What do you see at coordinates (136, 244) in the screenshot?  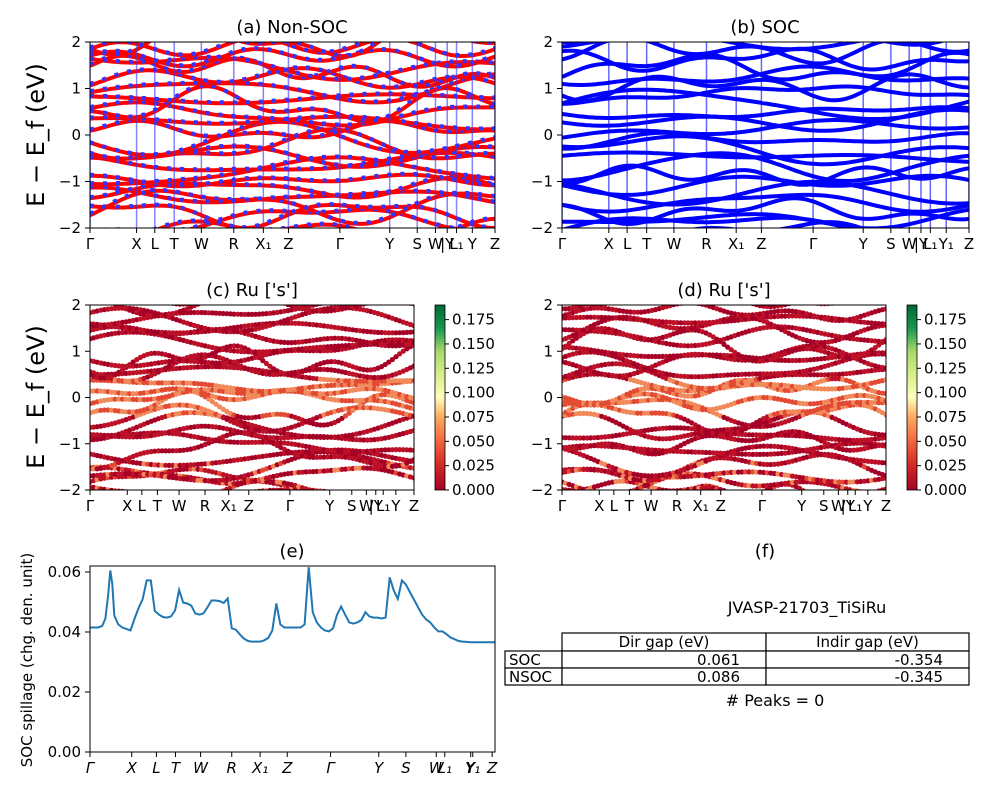 I see `xtick-label: X` at bounding box center [136, 244].